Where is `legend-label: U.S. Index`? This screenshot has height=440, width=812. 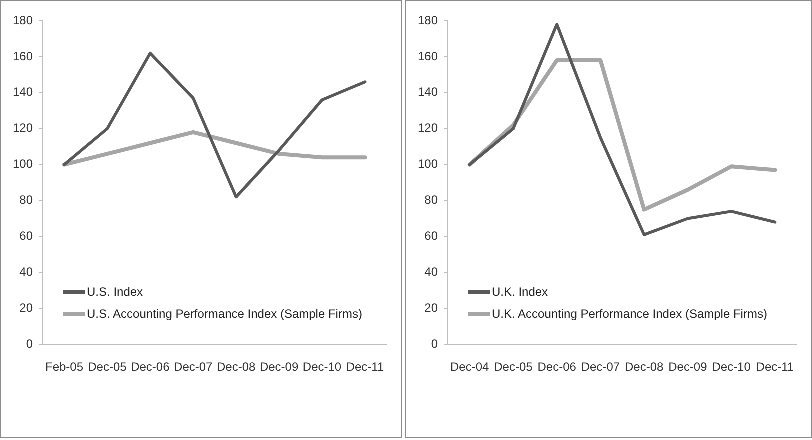
legend-label: U.S. Index is located at coordinates (115, 291).